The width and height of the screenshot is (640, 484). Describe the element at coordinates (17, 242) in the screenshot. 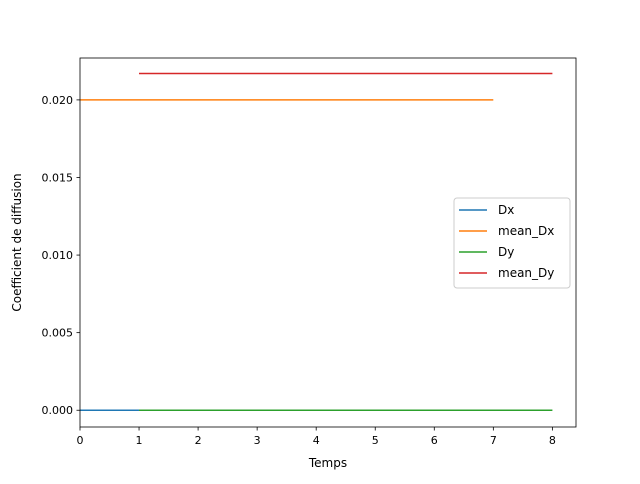

I see `y-axis-label: Coefficient de diffusion` at that location.